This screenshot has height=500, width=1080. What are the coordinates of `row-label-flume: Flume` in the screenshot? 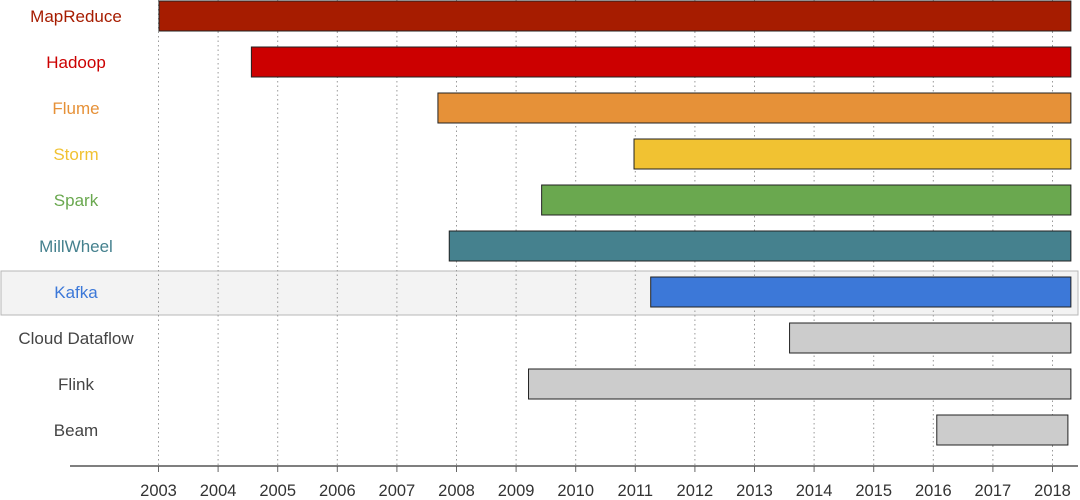 It's located at (75, 108).